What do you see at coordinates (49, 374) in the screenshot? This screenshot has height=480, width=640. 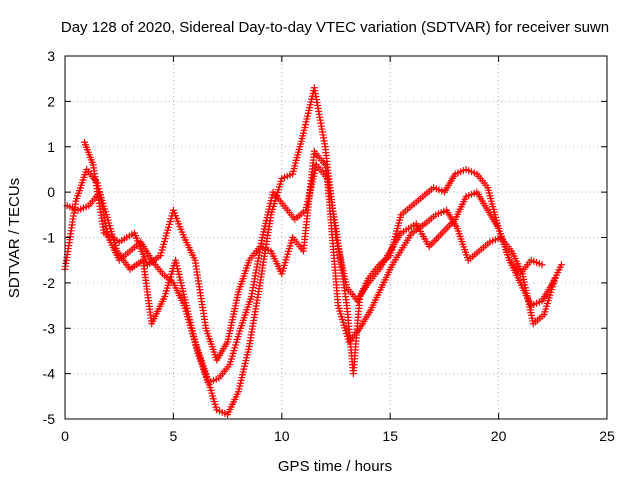 I see `y-tick-label: -4` at bounding box center [49, 374].